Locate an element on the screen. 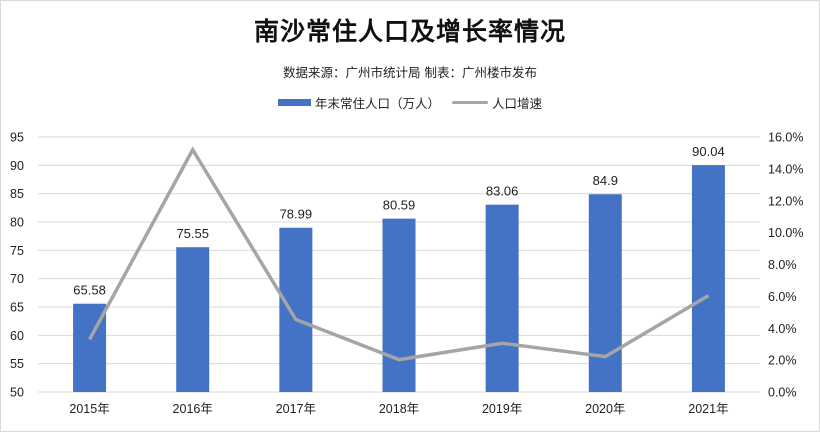  left-axis-tick: 95 is located at coordinates (17, 138).